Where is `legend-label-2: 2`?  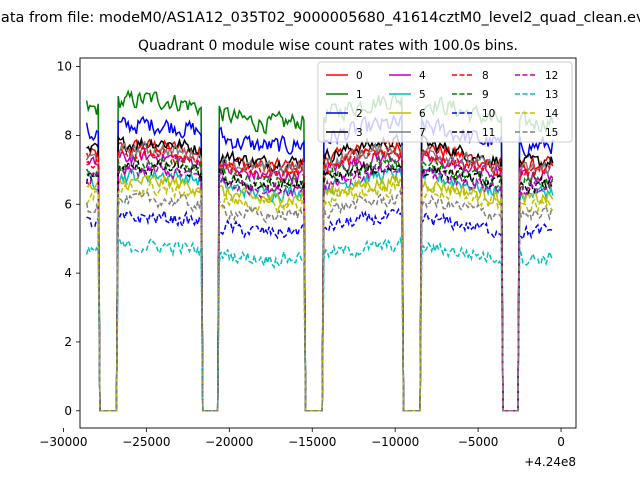
legend-label-2: 2 is located at coordinates (359, 114).